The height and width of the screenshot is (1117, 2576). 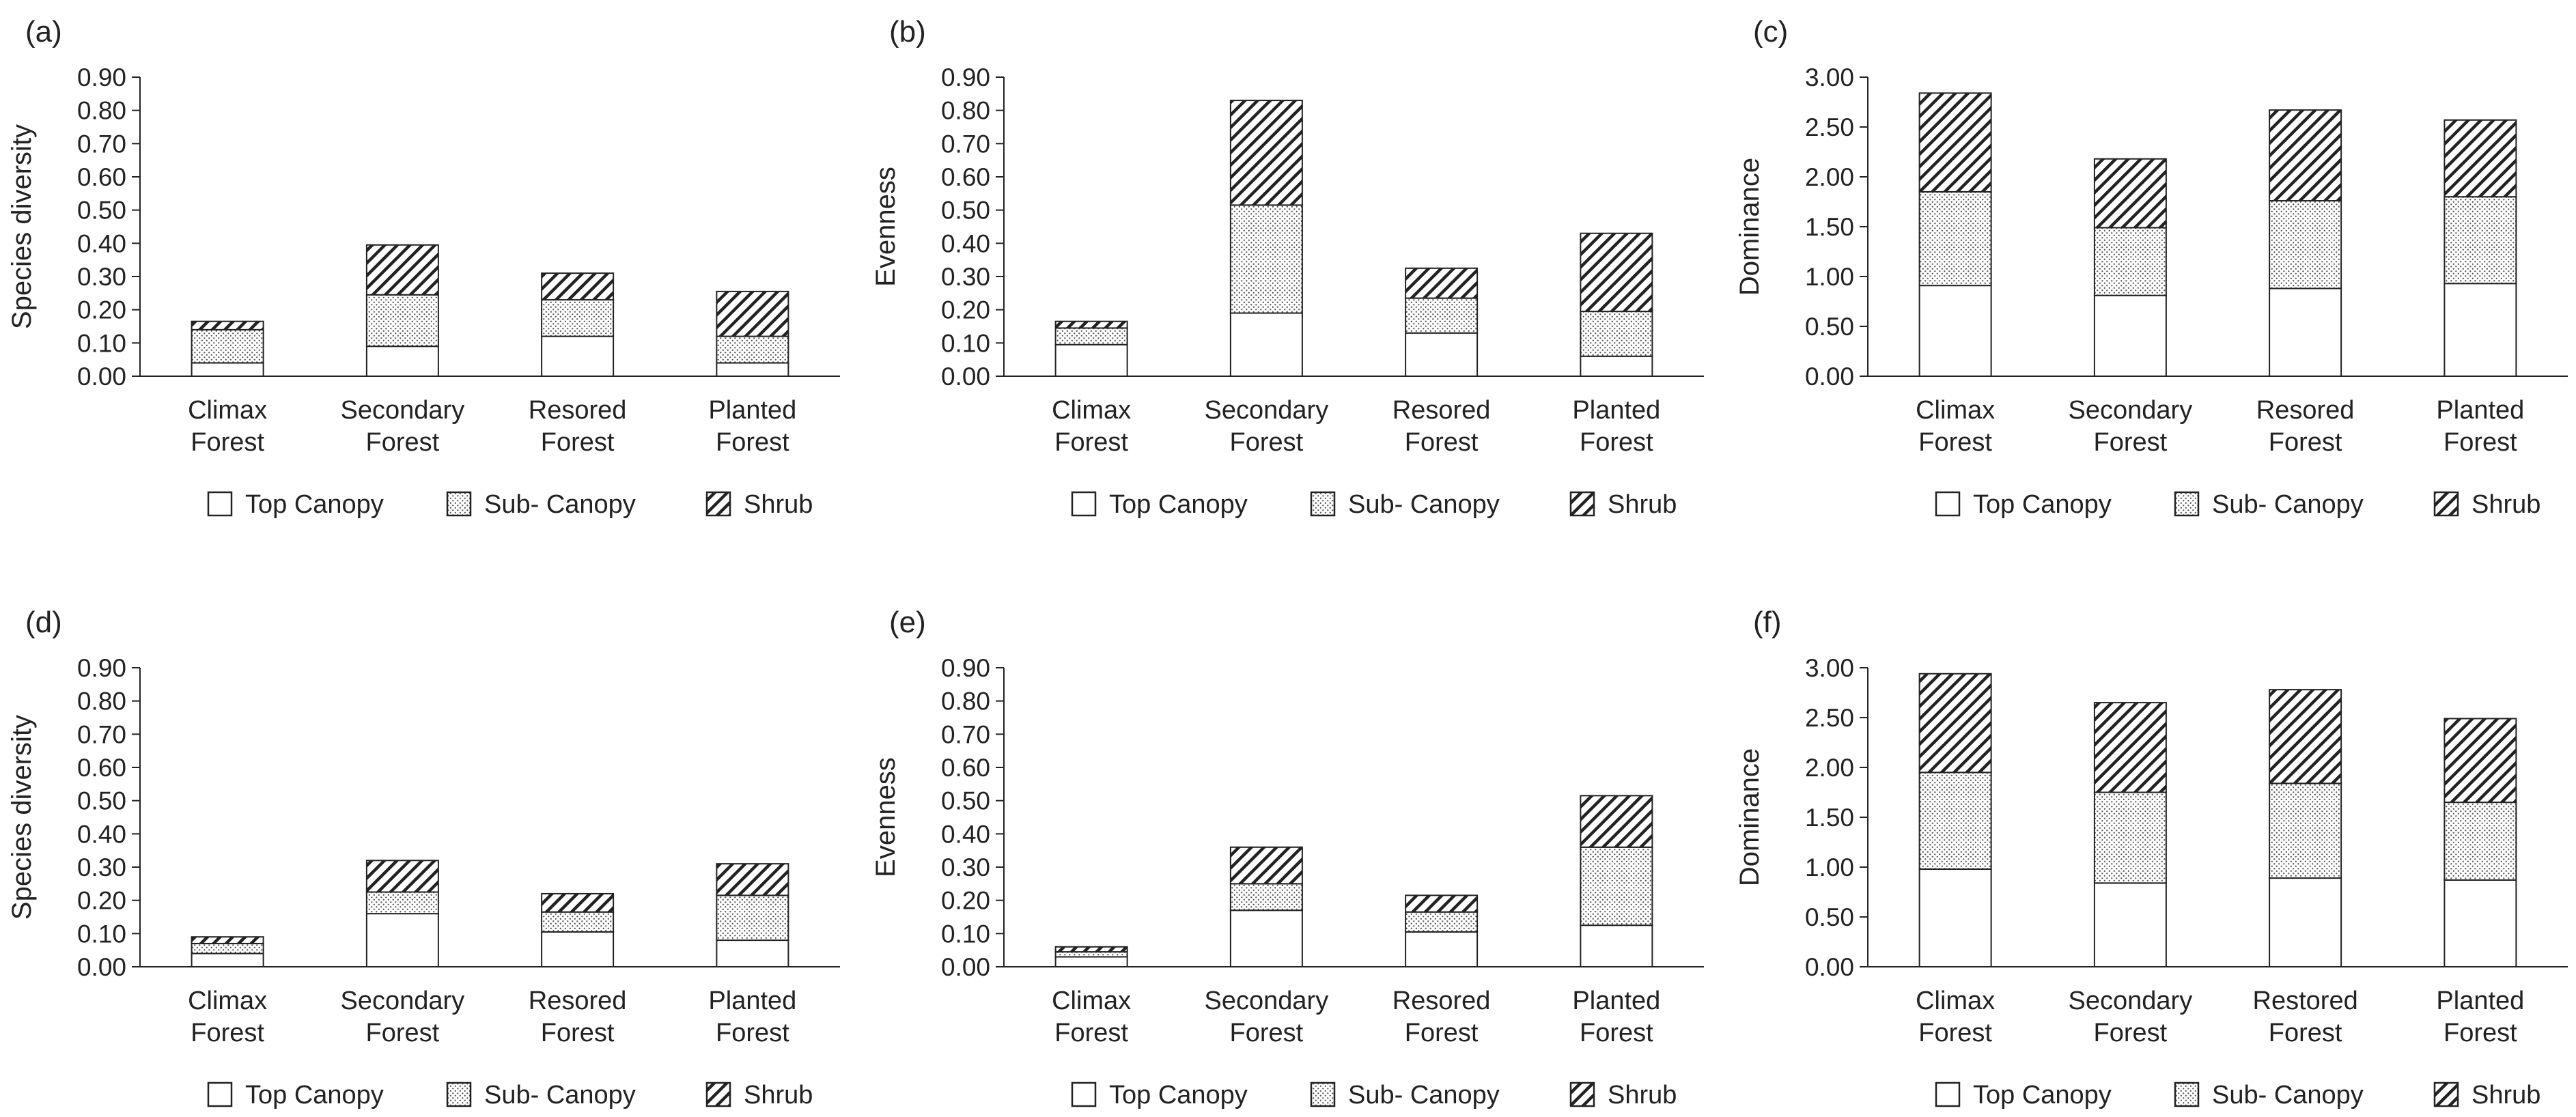 I want to click on y-tick-label: 0.50, so click(x=965, y=211).